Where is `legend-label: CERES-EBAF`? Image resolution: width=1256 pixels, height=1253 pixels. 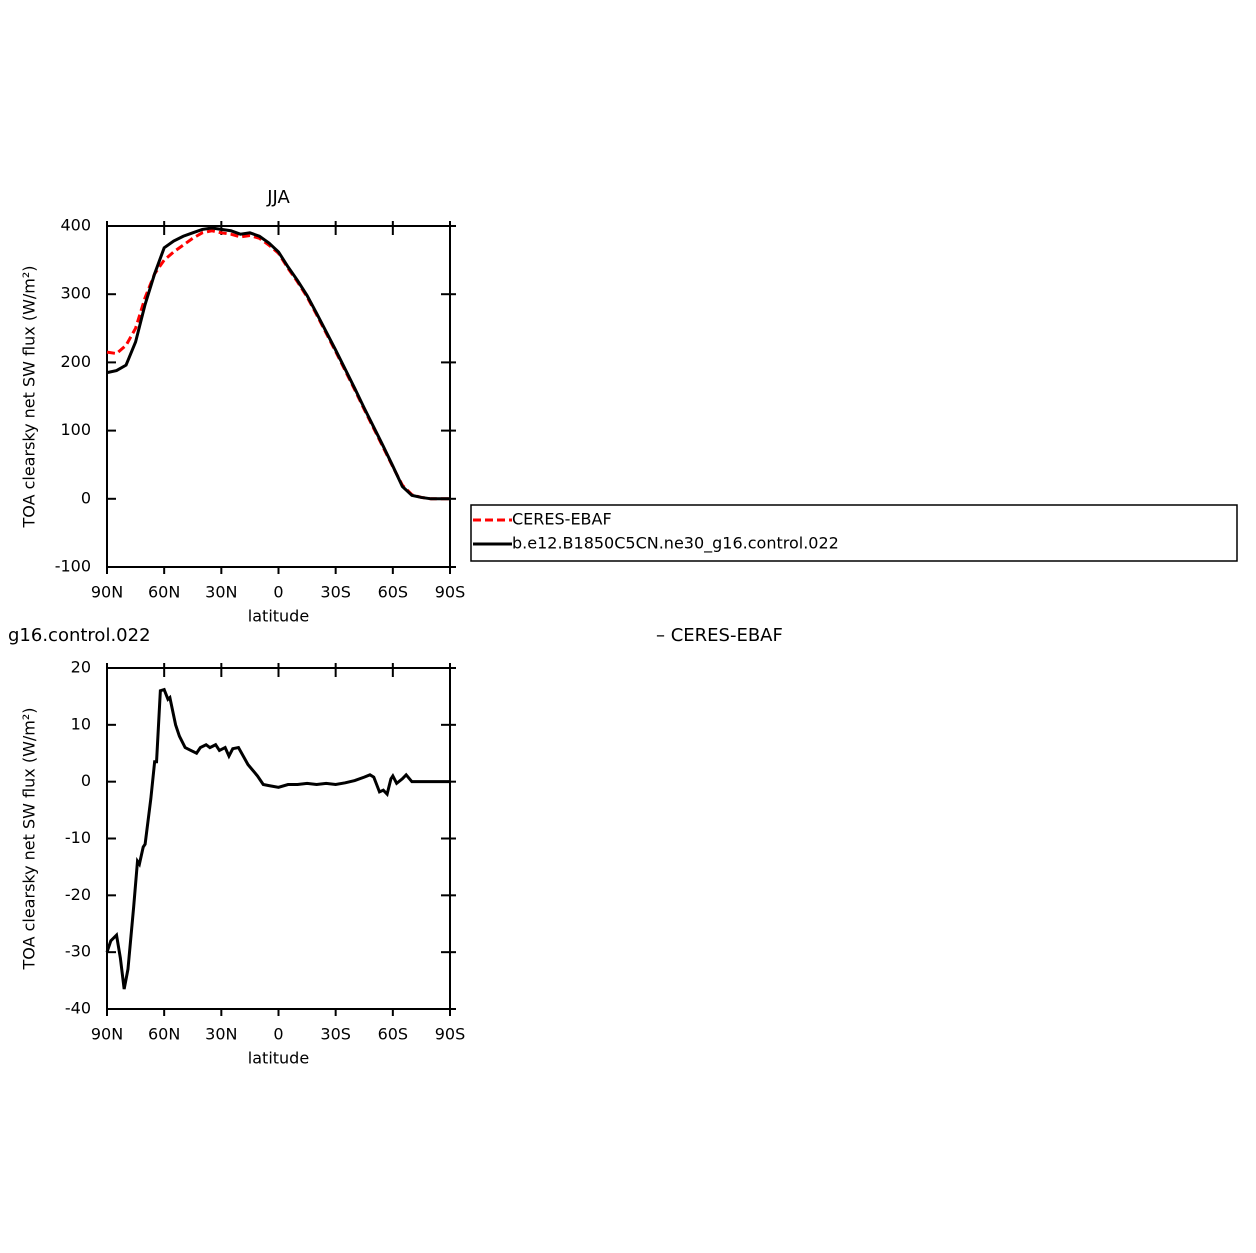 legend-label: CERES-EBAF is located at coordinates (562, 519).